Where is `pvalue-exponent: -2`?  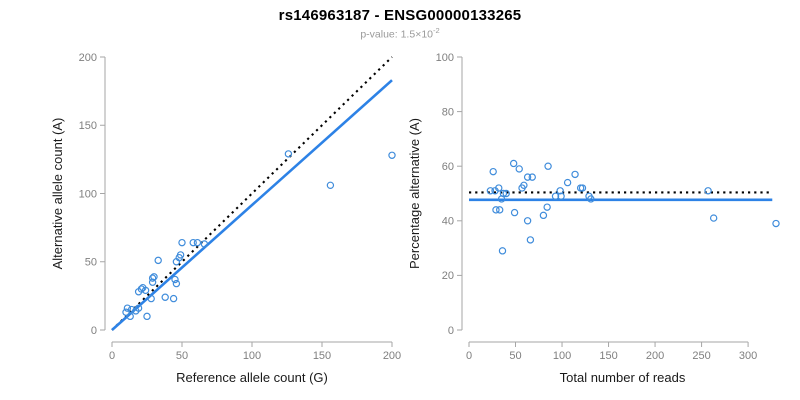 pvalue-exponent: -2 is located at coordinates (436, 30).